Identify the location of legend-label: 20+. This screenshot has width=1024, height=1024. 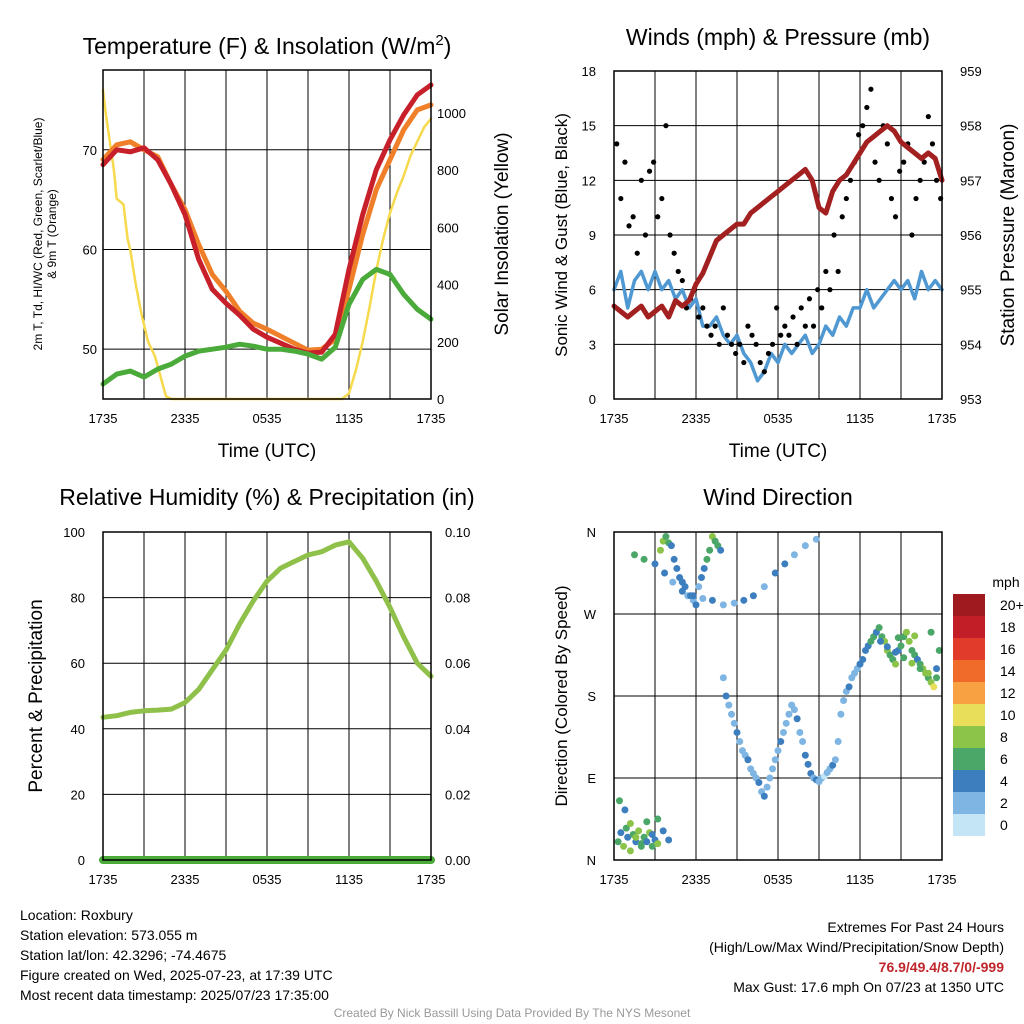
(1012, 605).